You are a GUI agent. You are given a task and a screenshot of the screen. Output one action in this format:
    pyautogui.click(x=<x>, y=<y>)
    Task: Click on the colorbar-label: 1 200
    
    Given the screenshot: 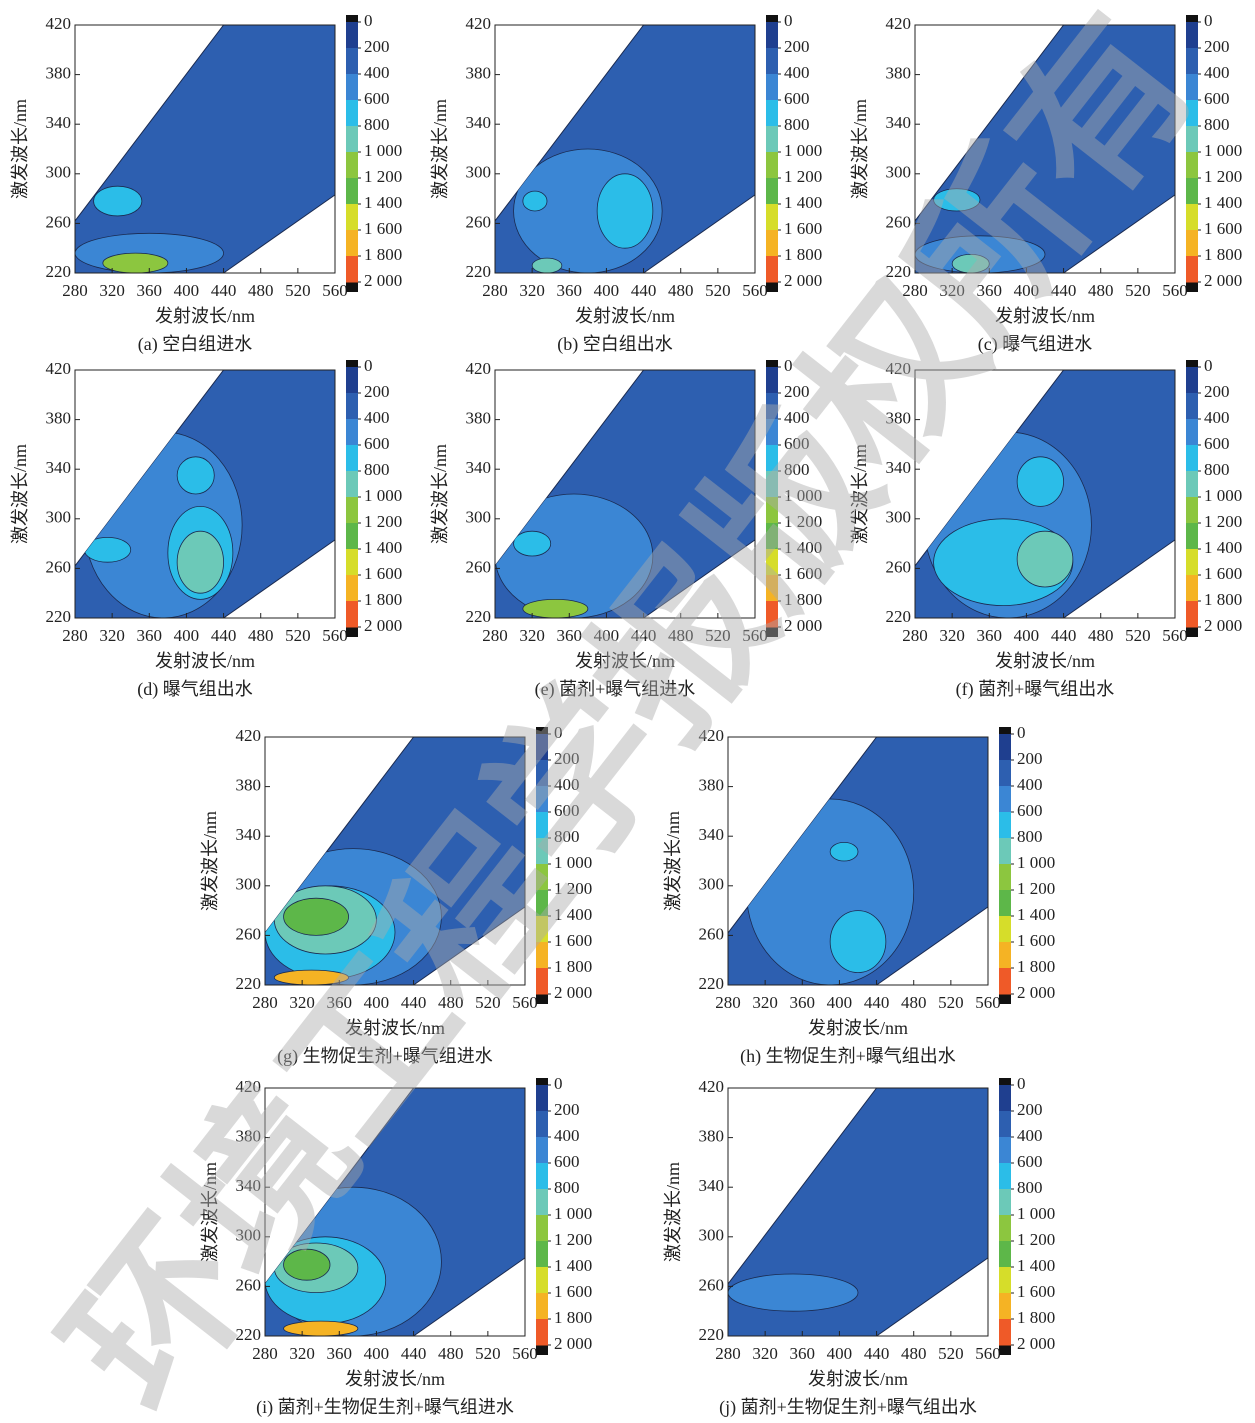 What is the action you would take?
    pyautogui.click(x=1036, y=888)
    